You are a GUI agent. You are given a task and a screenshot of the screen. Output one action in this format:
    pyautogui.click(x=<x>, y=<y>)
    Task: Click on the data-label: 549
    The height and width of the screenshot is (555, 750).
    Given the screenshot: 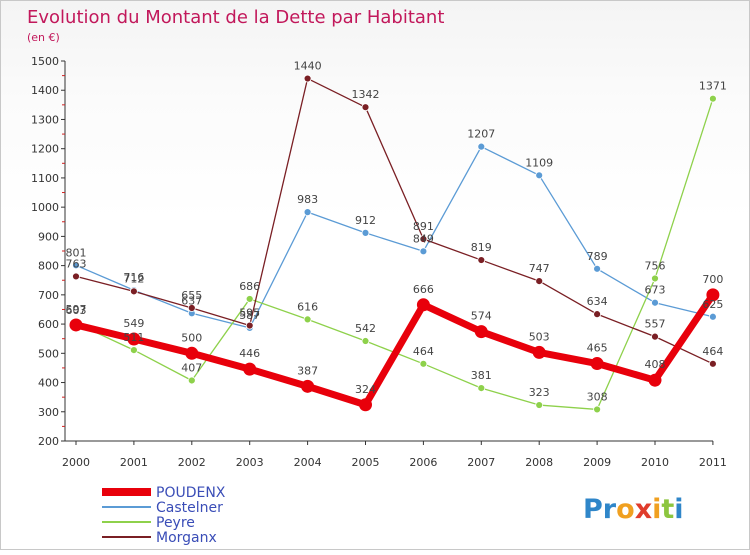 What is the action you would take?
    pyautogui.click(x=133, y=323)
    